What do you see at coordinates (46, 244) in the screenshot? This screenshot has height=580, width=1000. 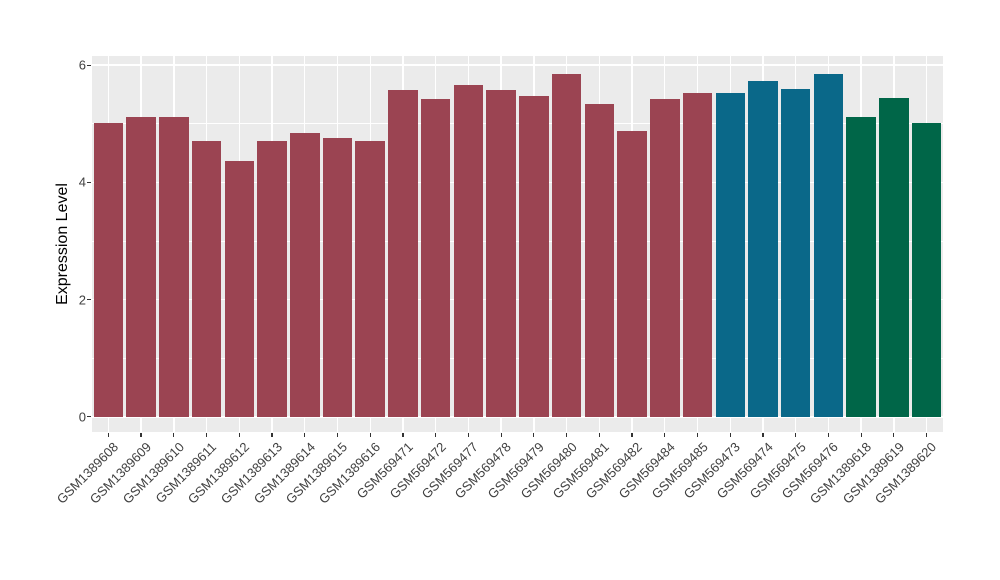 I see `y-axis: 0 2 4 6` at bounding box center [46, 244].